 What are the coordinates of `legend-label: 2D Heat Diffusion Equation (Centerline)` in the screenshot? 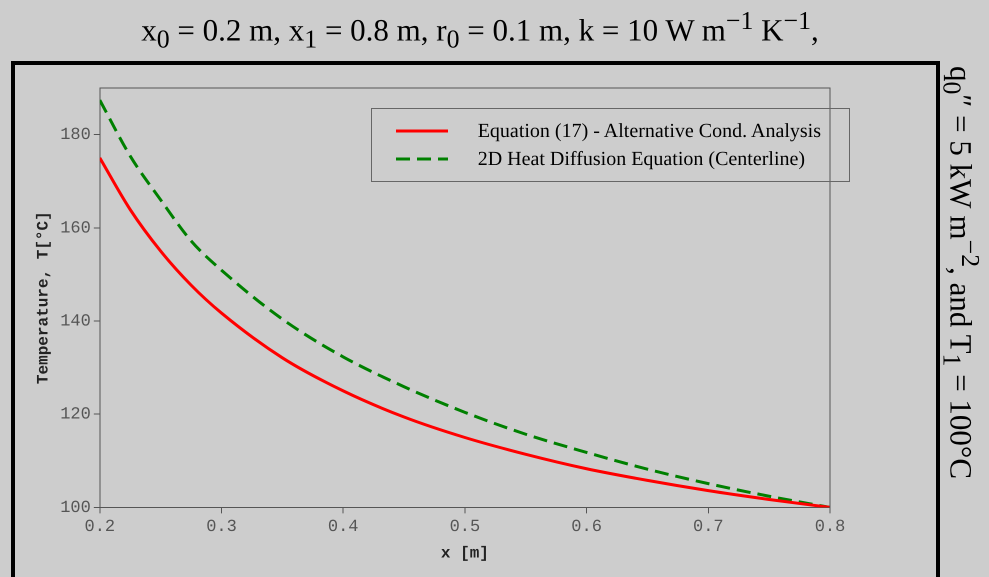 It's located at (642, 159).